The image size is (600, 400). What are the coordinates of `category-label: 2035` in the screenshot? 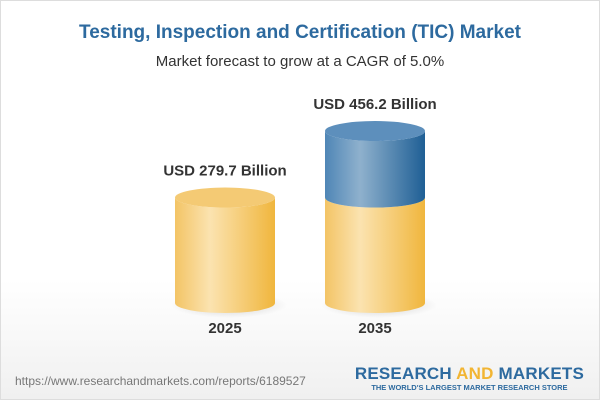 It's located at (374, 328).